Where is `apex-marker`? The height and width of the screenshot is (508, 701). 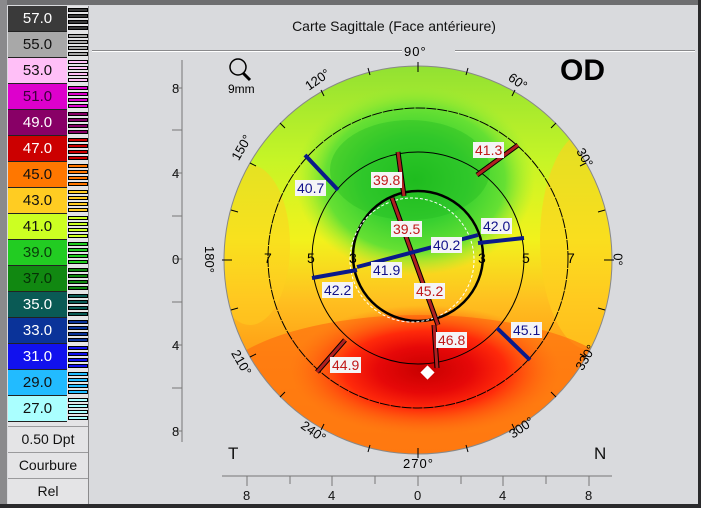
apex-marker is located at coordinates (427, 372).